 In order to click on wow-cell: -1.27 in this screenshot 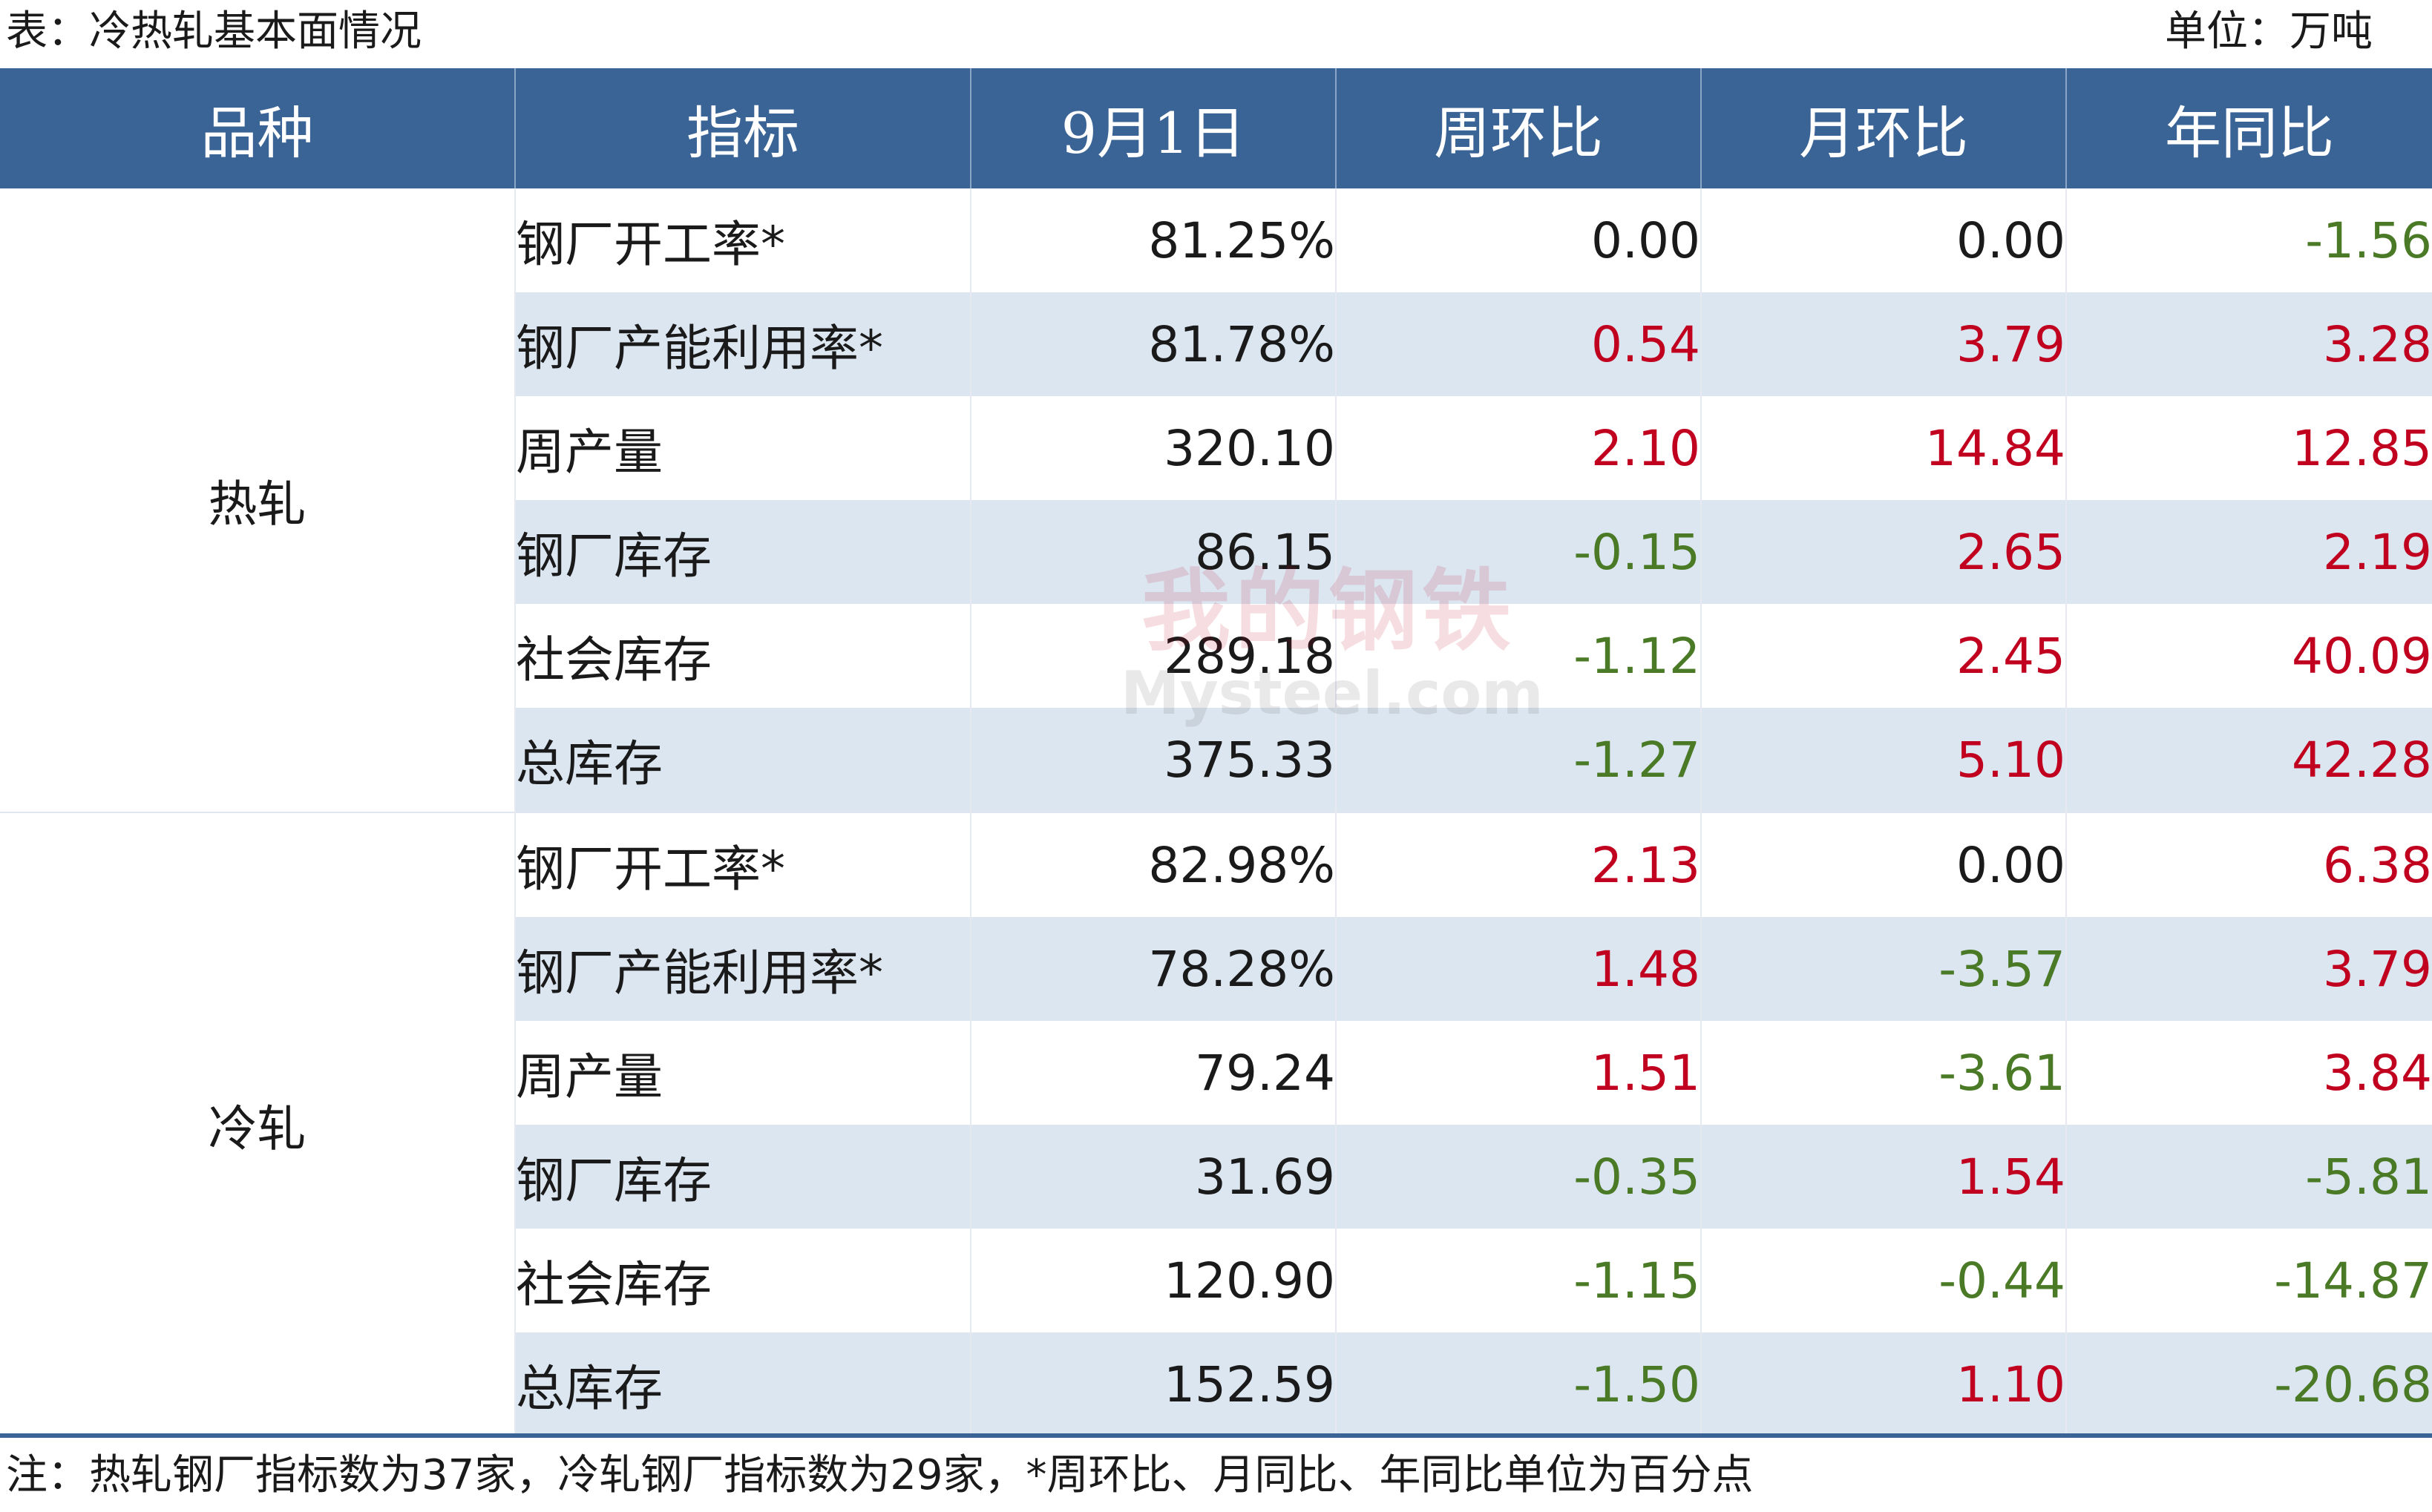, I will do `click(1519, 760)`.